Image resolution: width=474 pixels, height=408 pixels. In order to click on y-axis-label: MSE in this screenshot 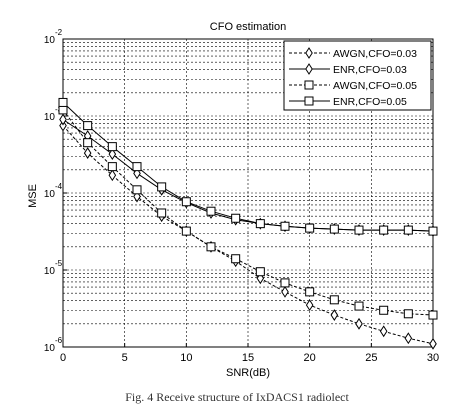, I will do `click(33, 196)`.